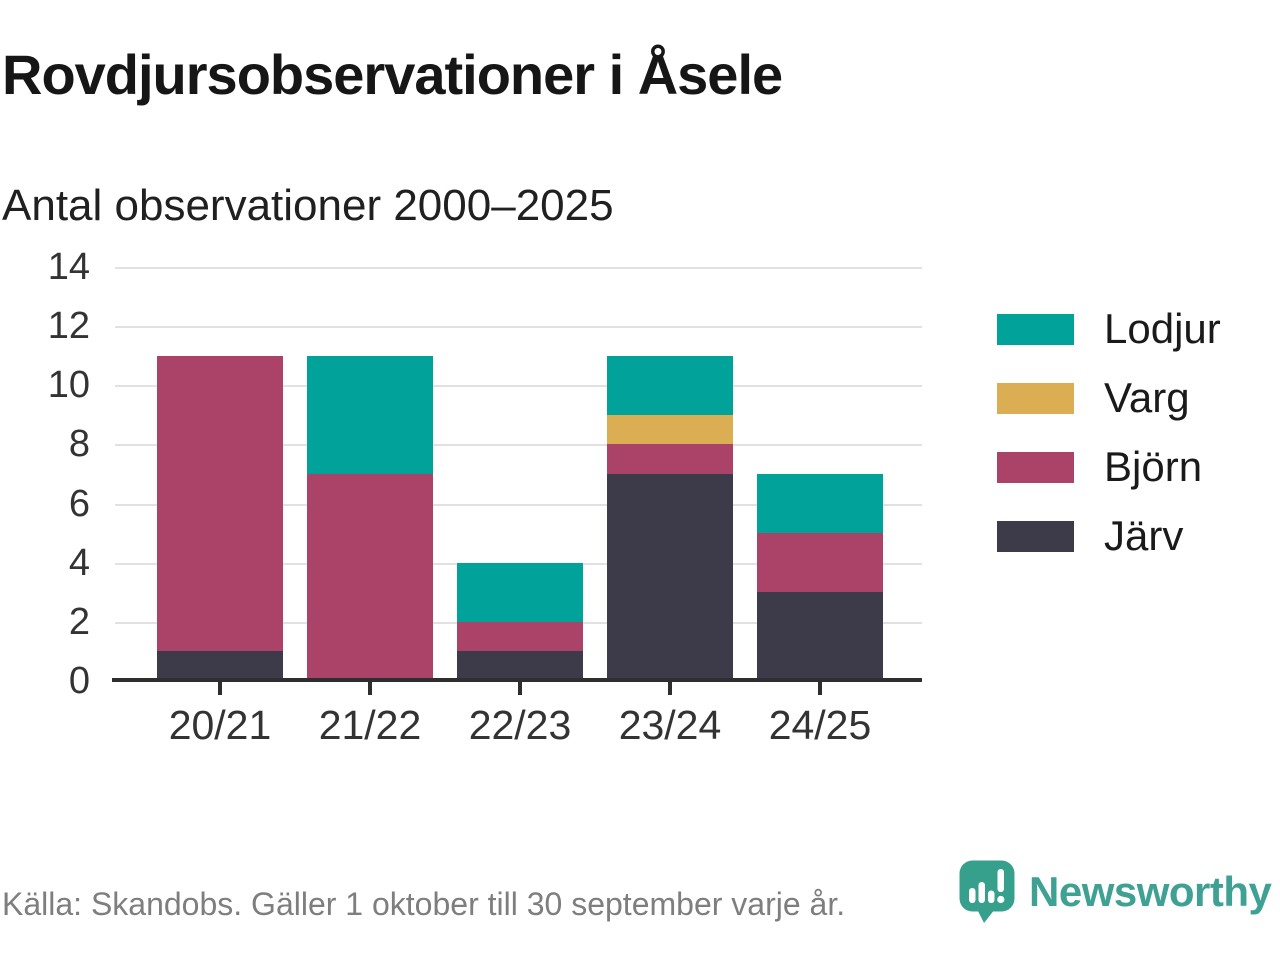 The image size is (1280, 960). I want to click on legend-item-lodjur: Lodjur, so click(1109, 329).